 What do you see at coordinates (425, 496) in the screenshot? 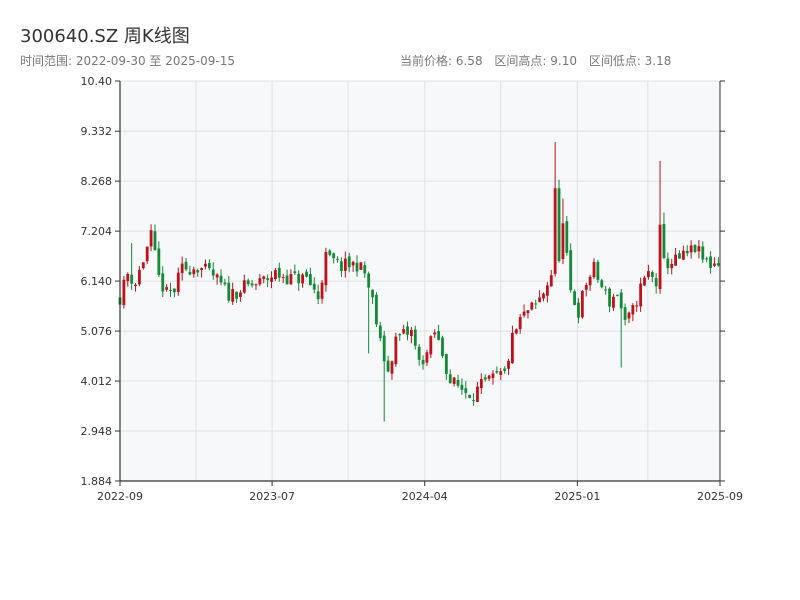
I see `x-tick-label: 2024-04` at bounding box center [425, 496].